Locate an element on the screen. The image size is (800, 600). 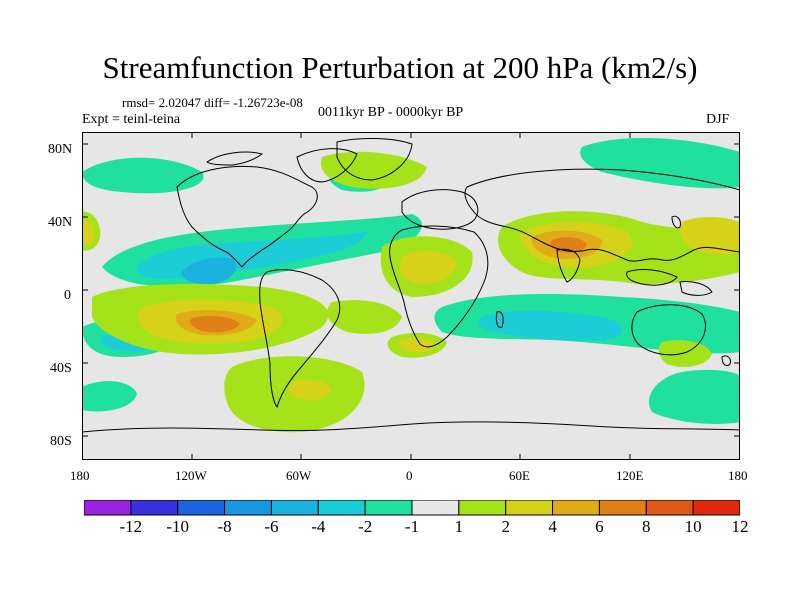
pos-region-mid-atlantic-inner is located at coordinates (428, 267).